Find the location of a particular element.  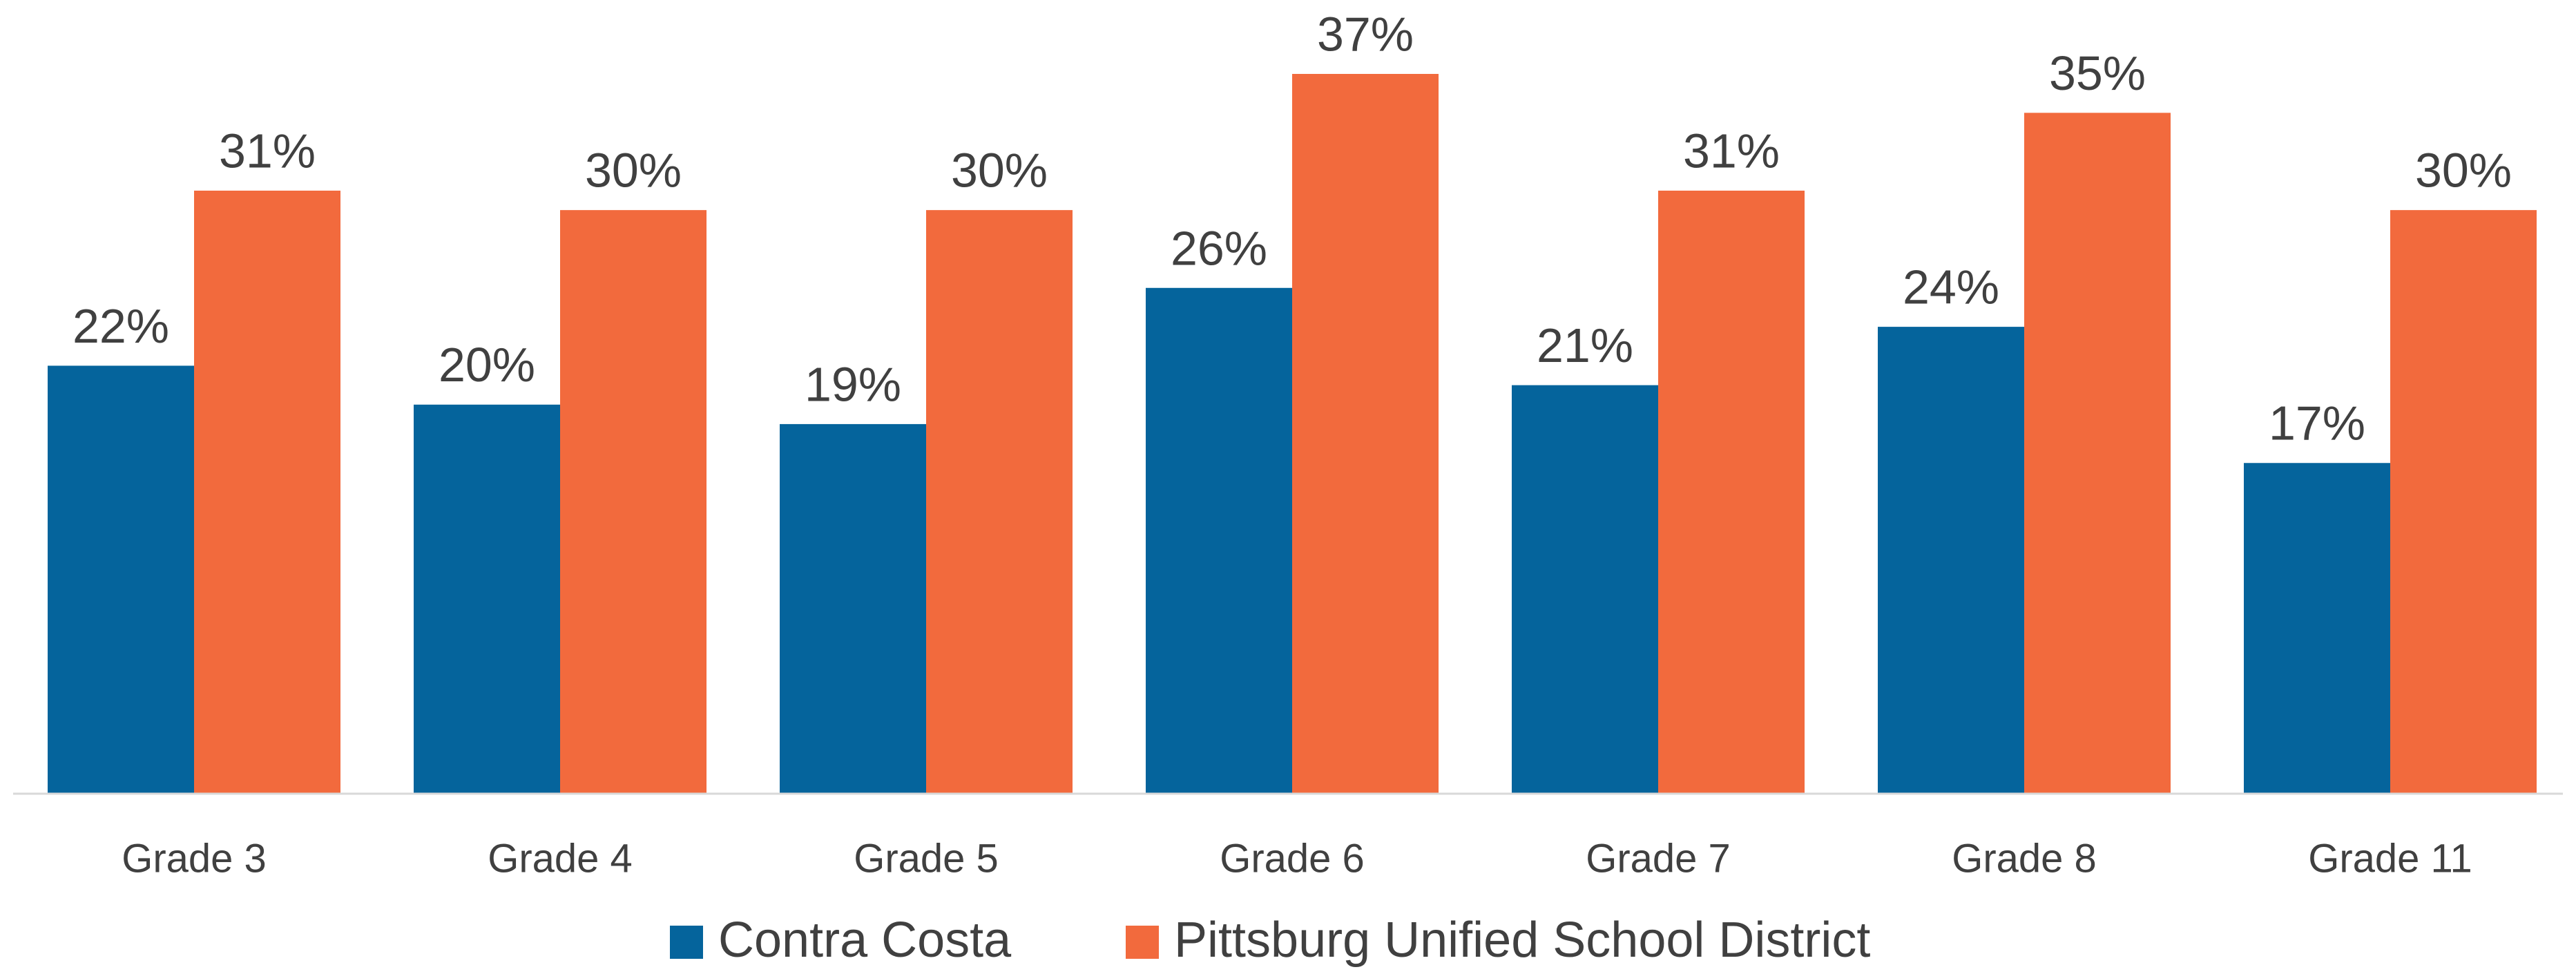

x-tick-label: Grade 6 is located at coordinates (1292, 858).